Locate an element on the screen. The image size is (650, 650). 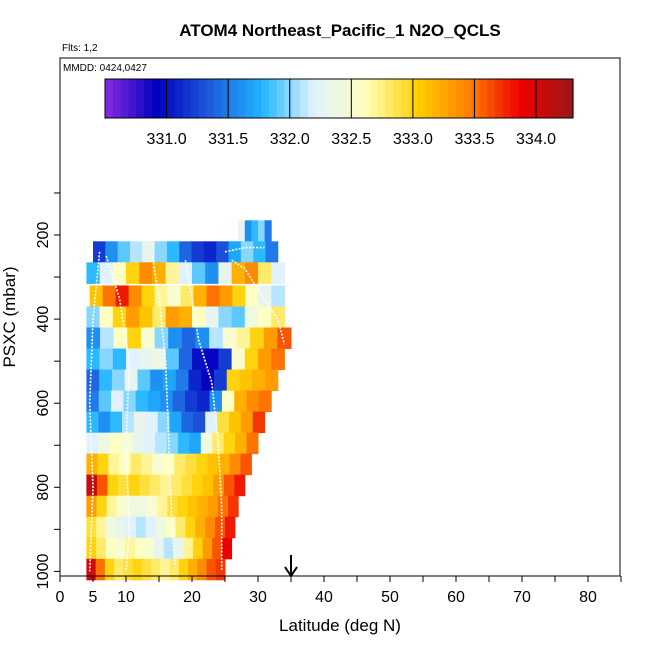
colorbar-ticks: 331.0 331.5 332.0 332.5 333.0 333.5 334.0 is located at coordinates (351, 113).